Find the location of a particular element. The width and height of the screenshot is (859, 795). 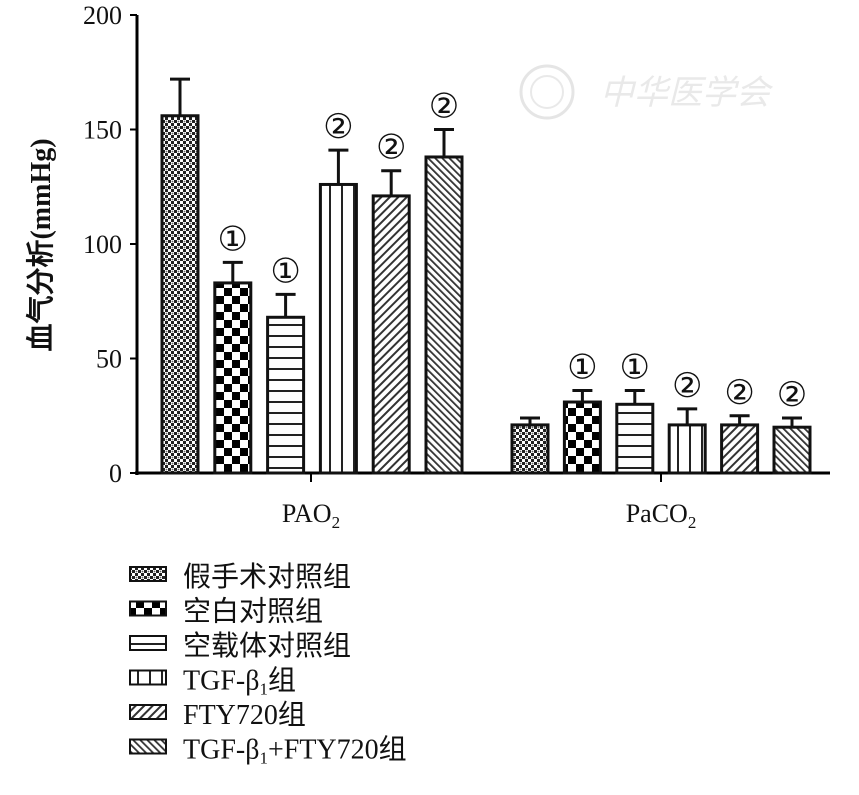

x-category-label: PAO2 is located at coordinates (311, 515).